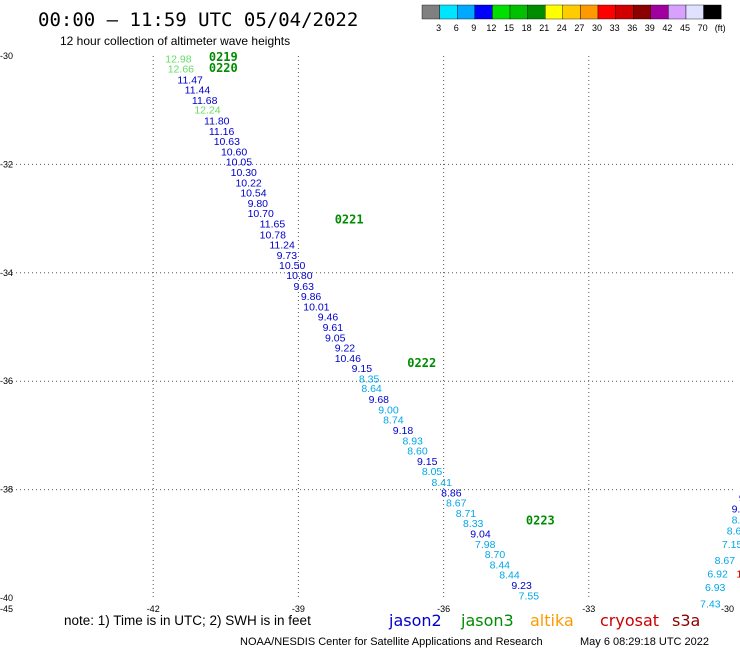 The height and width of the screenshot is (650, 740). Describe the element at coordinates (371, 389) in the screenshot. I see `wave-height-point: 8.64` at that location.